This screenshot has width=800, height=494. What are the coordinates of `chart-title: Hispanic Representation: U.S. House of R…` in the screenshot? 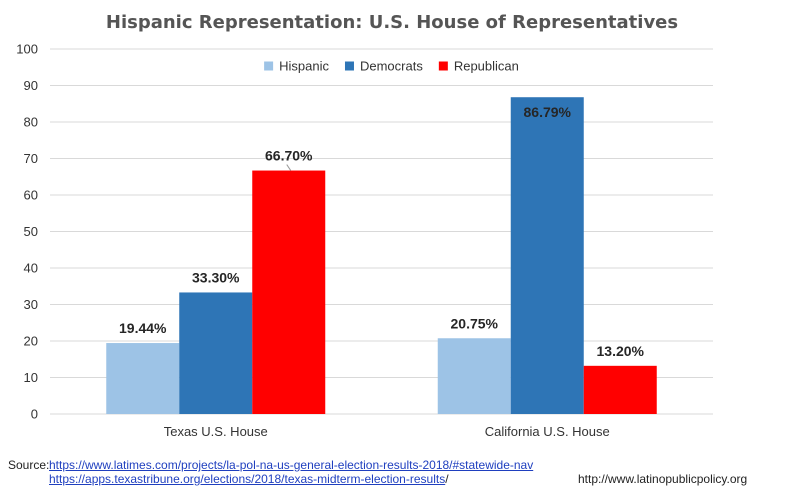 It's located at (392, 22).